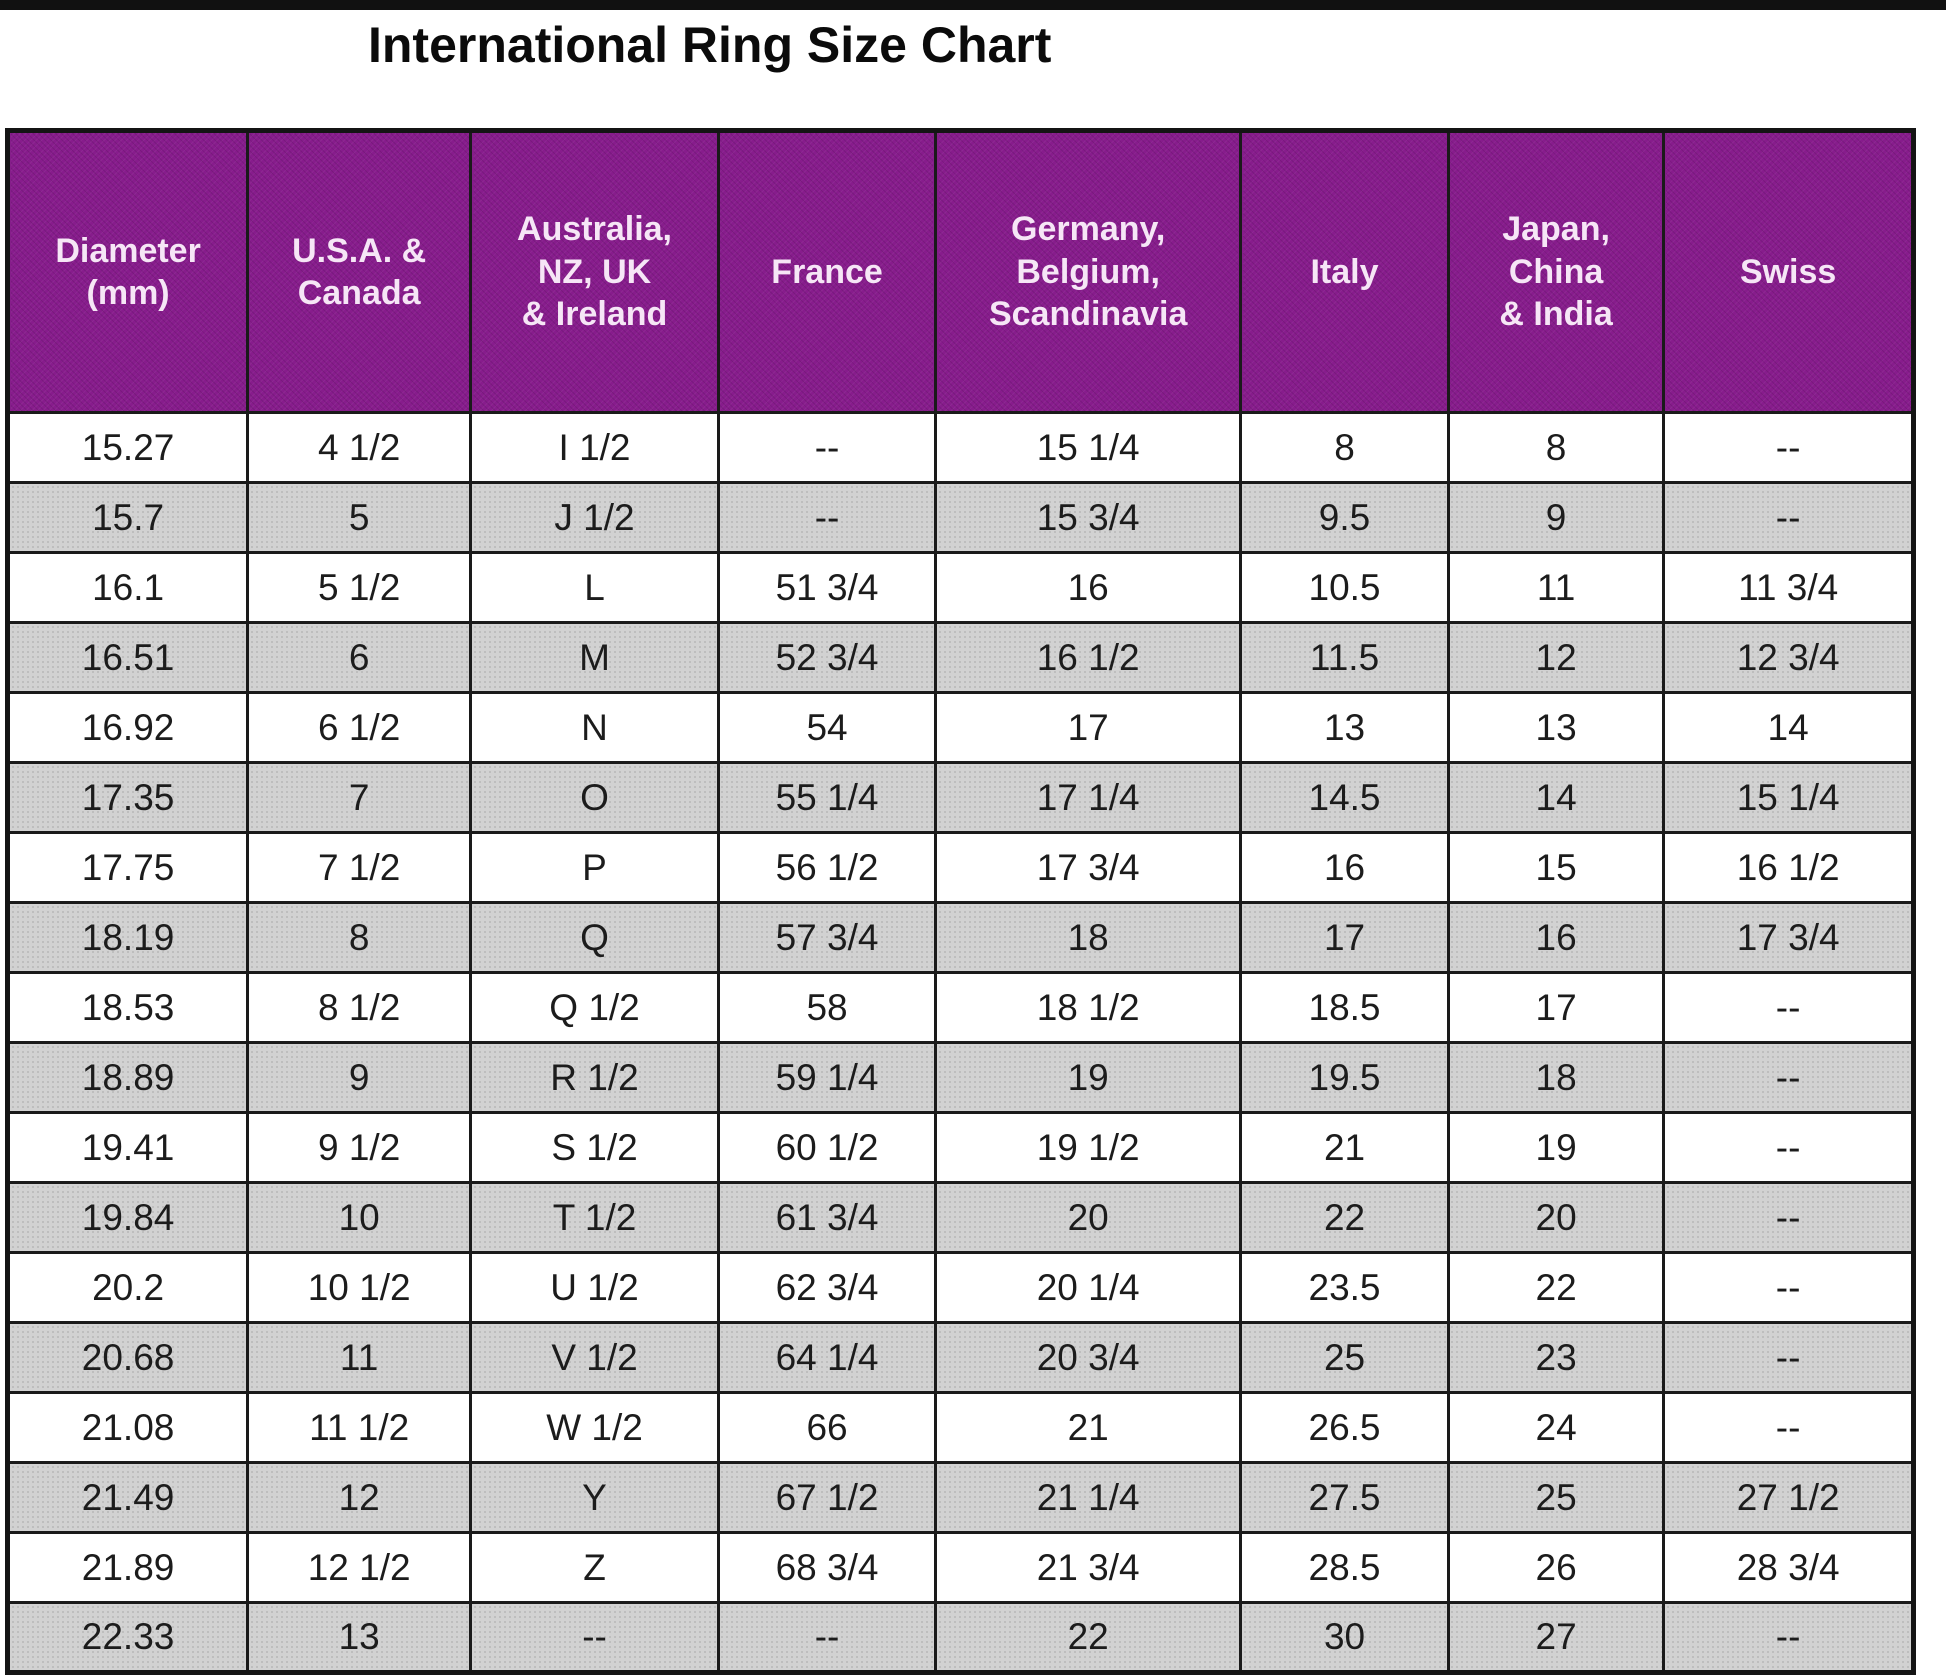 The height and width of the screenshot is (1675, 1946). What do you see at coordinates (1788, 657) in the screenshot?
I see `table-cell-swiss: 12 3/4` at bounding box center [1788, 657].